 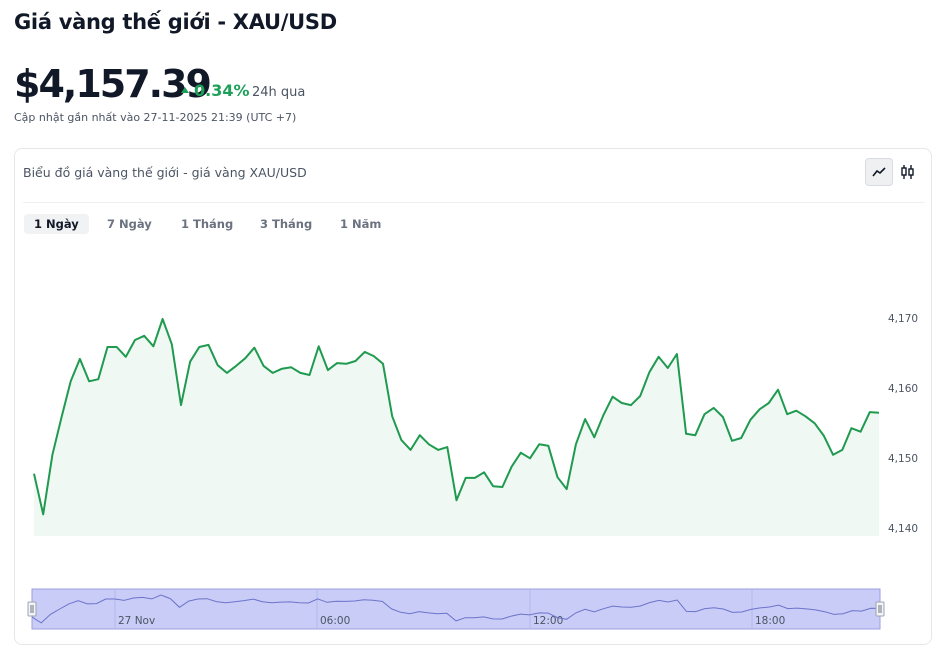 What do you see at coordinates (770, 621) in the screenshot?
I see `navigator-label: 18:00` at bounding box center [770, 621].